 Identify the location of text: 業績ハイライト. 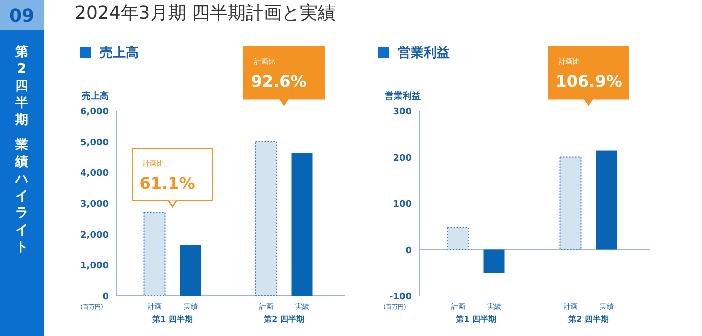
(21, 196).